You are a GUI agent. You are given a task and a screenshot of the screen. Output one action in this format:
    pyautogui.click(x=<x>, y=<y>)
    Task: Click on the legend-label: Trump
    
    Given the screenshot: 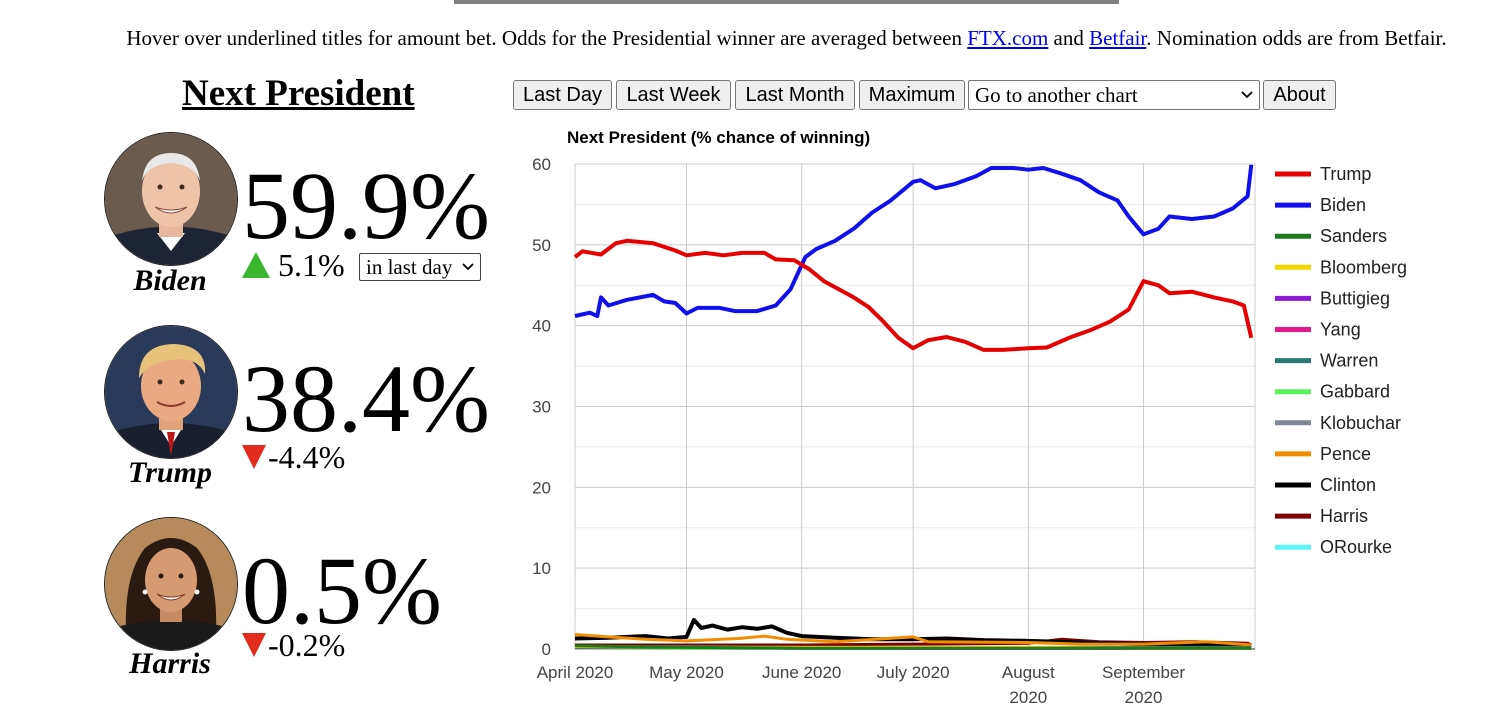 What is the action you would take?
    pyautogui.click(x=1345, y=174)
    